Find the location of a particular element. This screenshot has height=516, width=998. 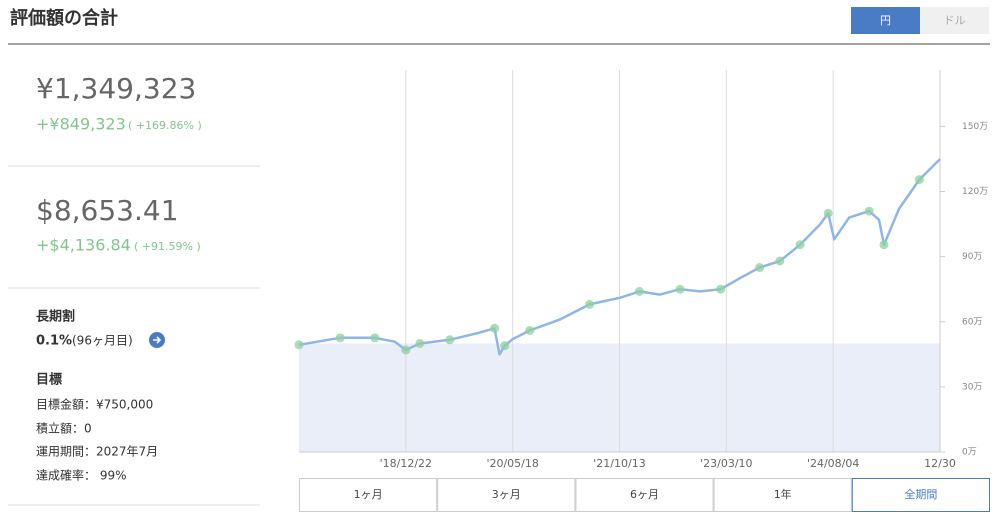

x-tick-label: '21/10/13 is located at coordinates (619, 463).